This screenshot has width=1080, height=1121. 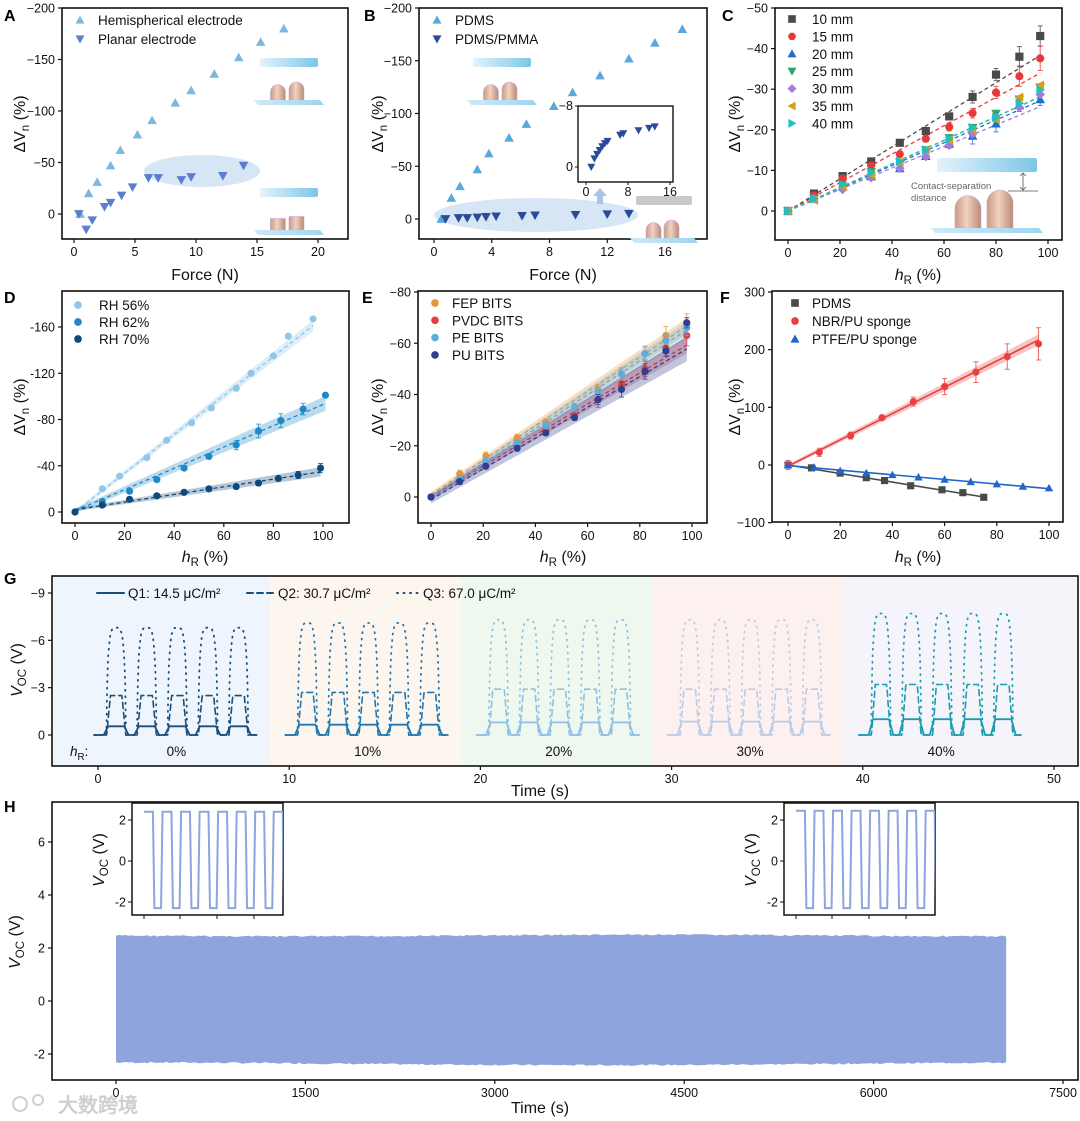 What do you see at coordinates (407, 498) in the screenshot?
I see `y-tick-label: 0` at bounding box center [407, 498].